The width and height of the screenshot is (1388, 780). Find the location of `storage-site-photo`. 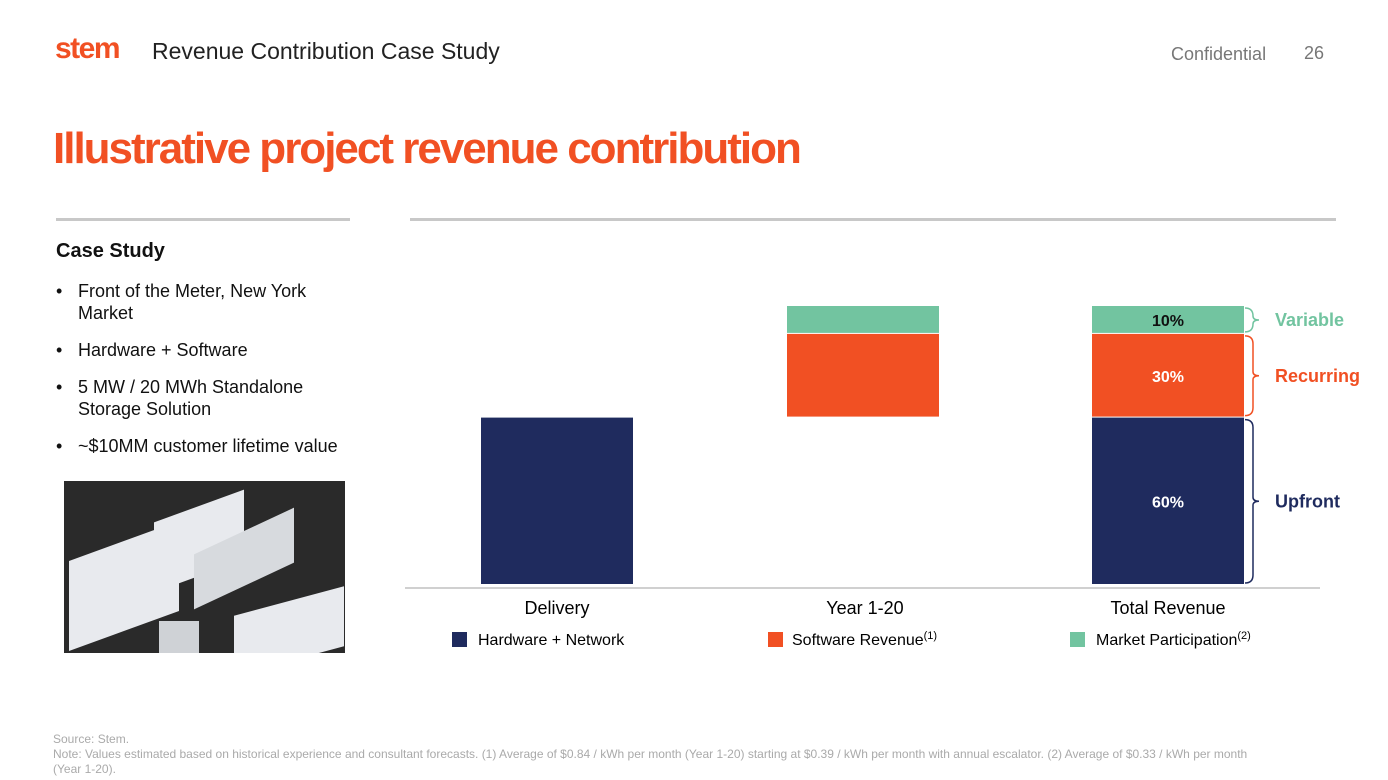

storage-site-photo is located at coordinates (204, 567).